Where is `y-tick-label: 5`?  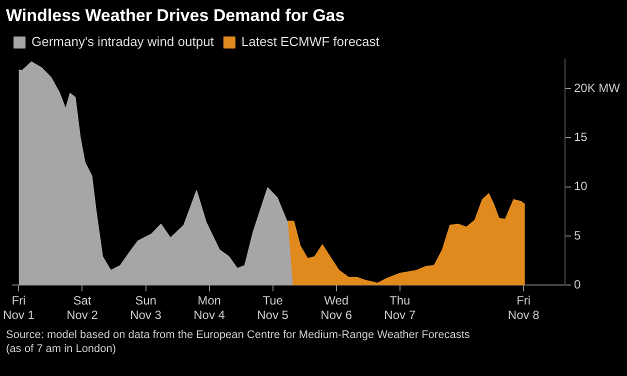
y-tick-label: 5 is located at coordinates (577, 235).